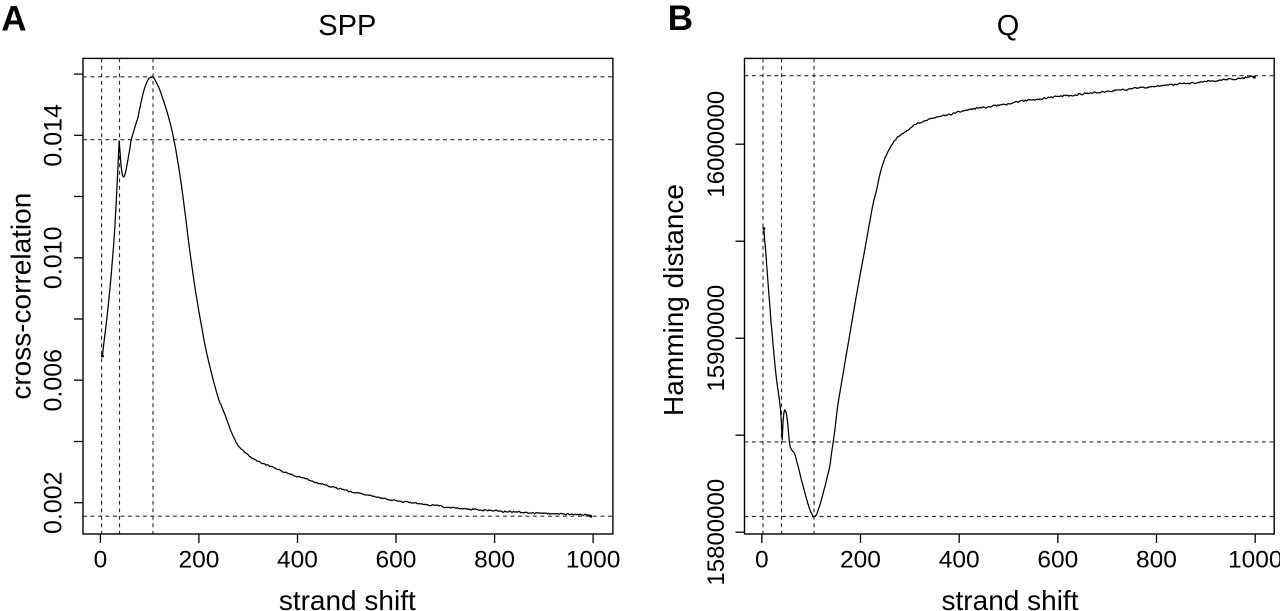 This screenshot has width=1280, height=611. Describe the element at coordinates (673, 300) in the screenshot. I see `svg-text: Hamming distance` at that location.